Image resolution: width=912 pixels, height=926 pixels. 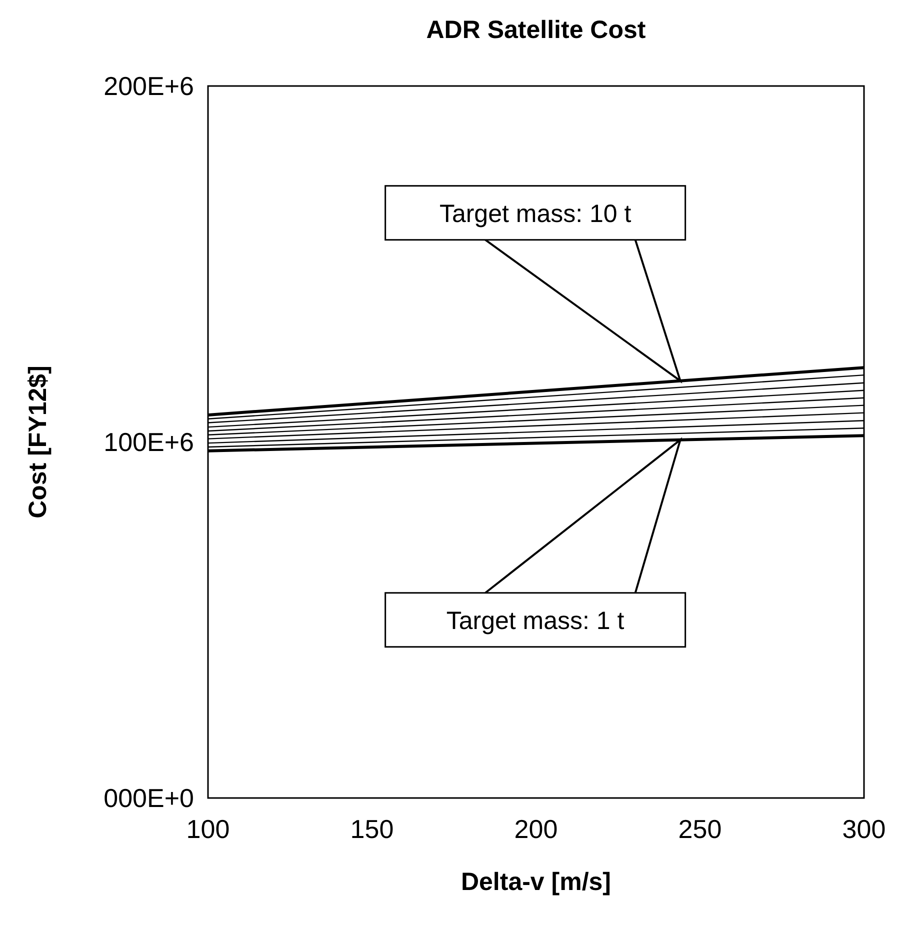 I want to click on x-tick-label: 250, so click(x=700, y=829).